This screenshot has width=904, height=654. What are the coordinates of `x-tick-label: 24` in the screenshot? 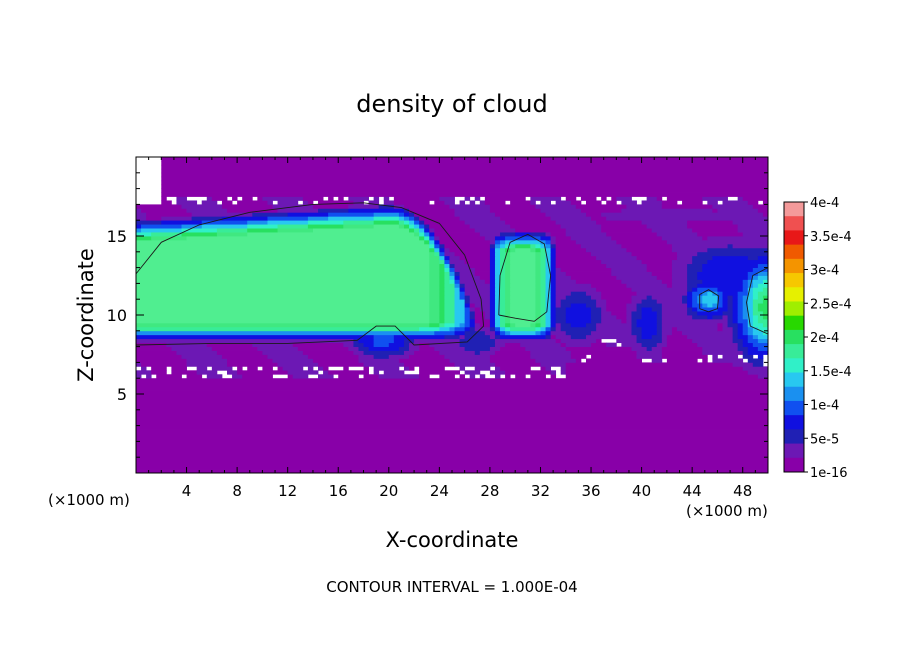 It's located at (439, 491).